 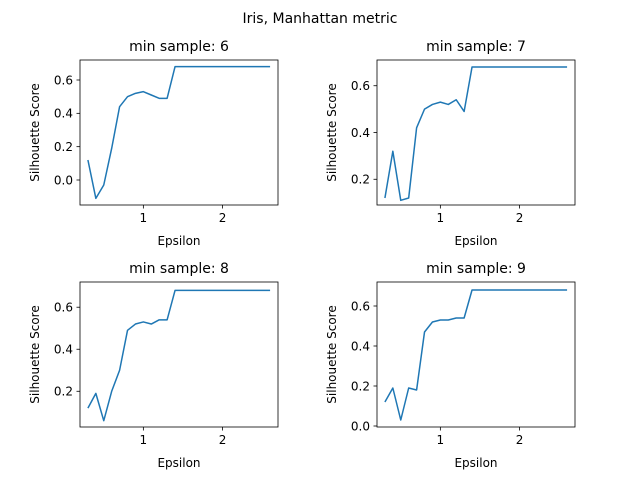 I want to click on subplot-title: min sample: 9, so click(x=476, y=269).